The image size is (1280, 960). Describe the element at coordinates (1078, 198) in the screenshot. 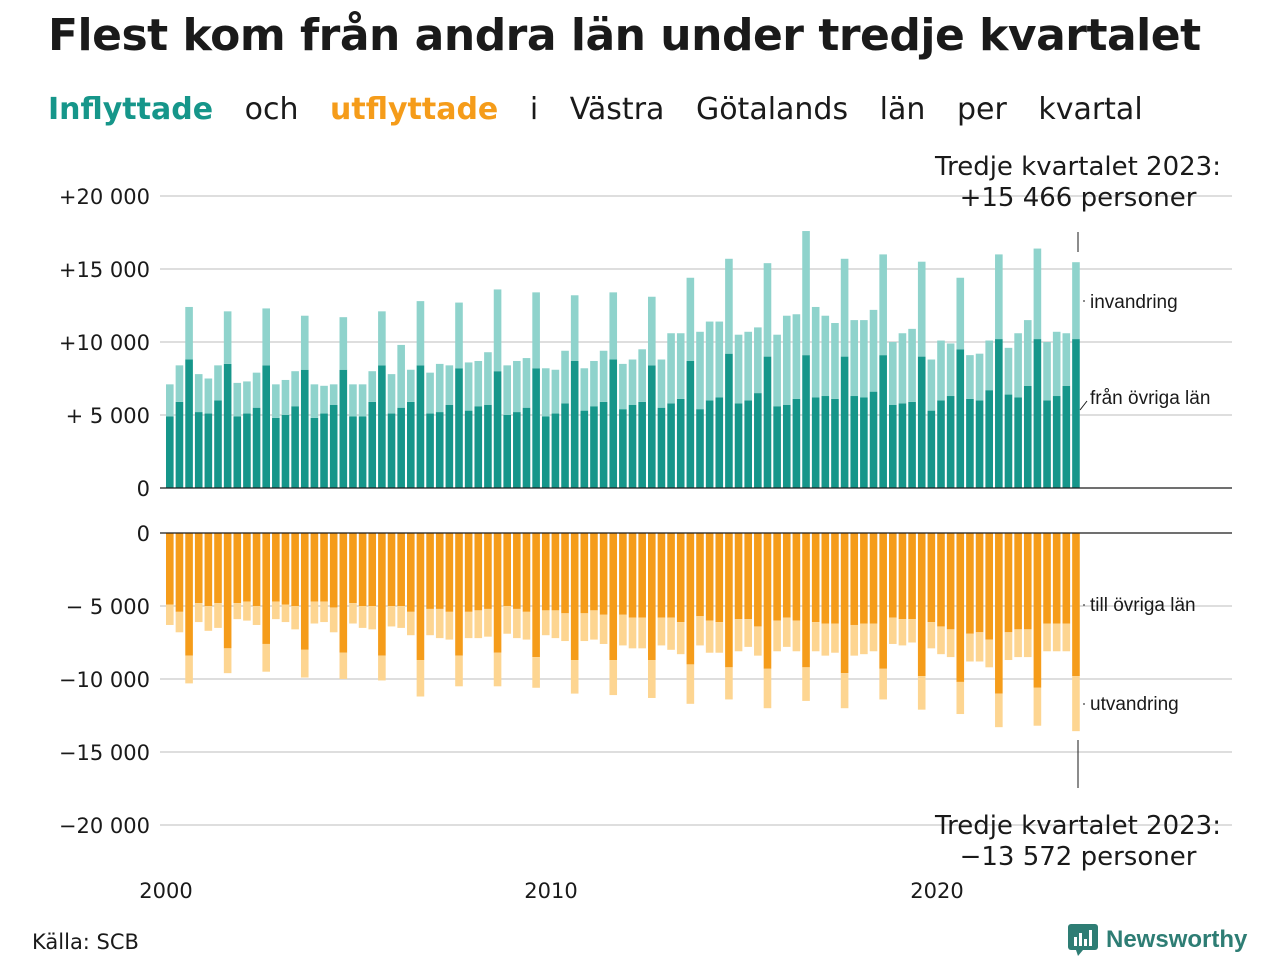

I see `top-annotation-line2: +15 466 personer` at that location.